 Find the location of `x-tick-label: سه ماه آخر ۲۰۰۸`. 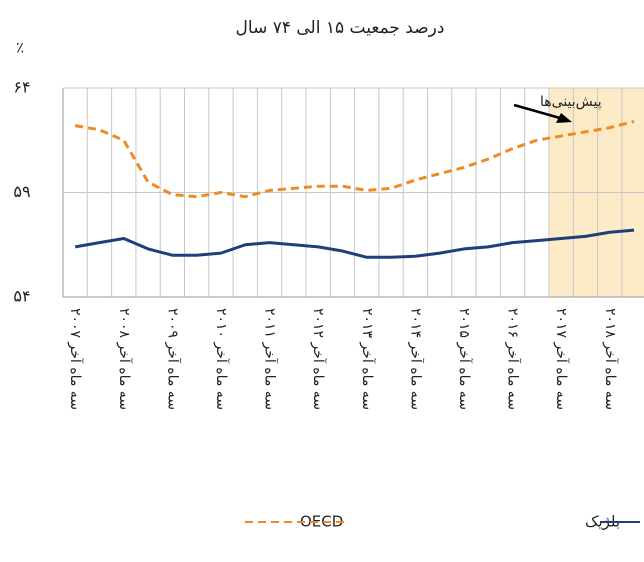

x-tick-label: سه ماه آخر ۲۰۰۸ is located at coordinates (124, 359).